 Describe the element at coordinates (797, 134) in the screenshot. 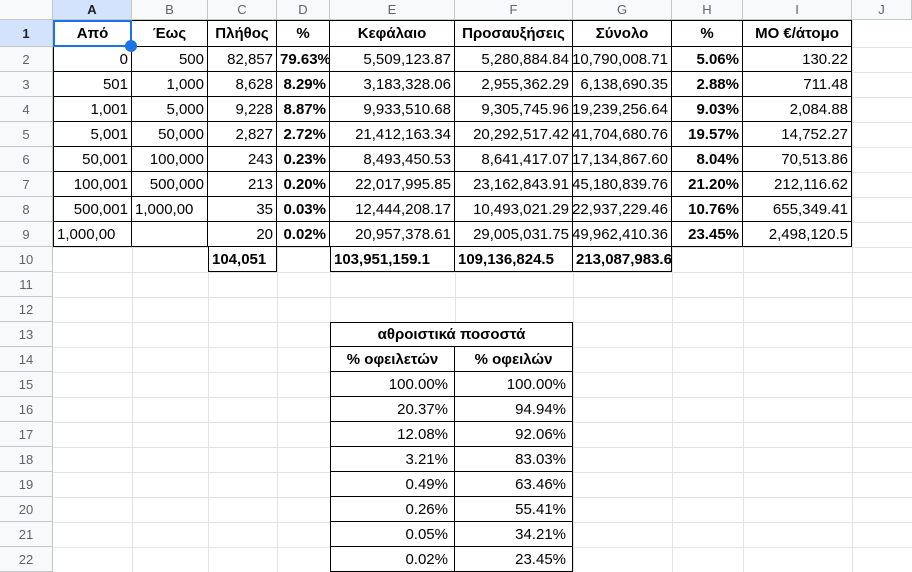

I see `cell-I5: 14,752.27` at that location.